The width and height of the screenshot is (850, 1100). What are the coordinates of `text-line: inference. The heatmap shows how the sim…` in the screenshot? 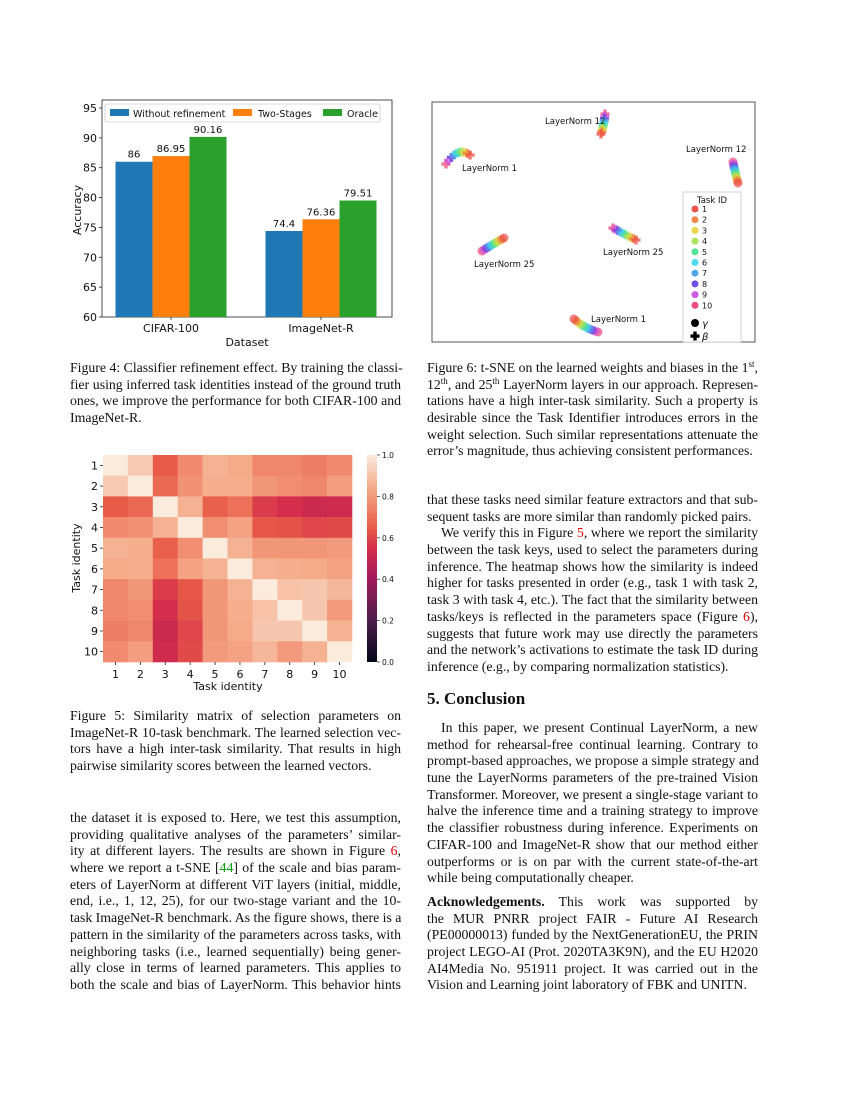 It's located at (592, 566).